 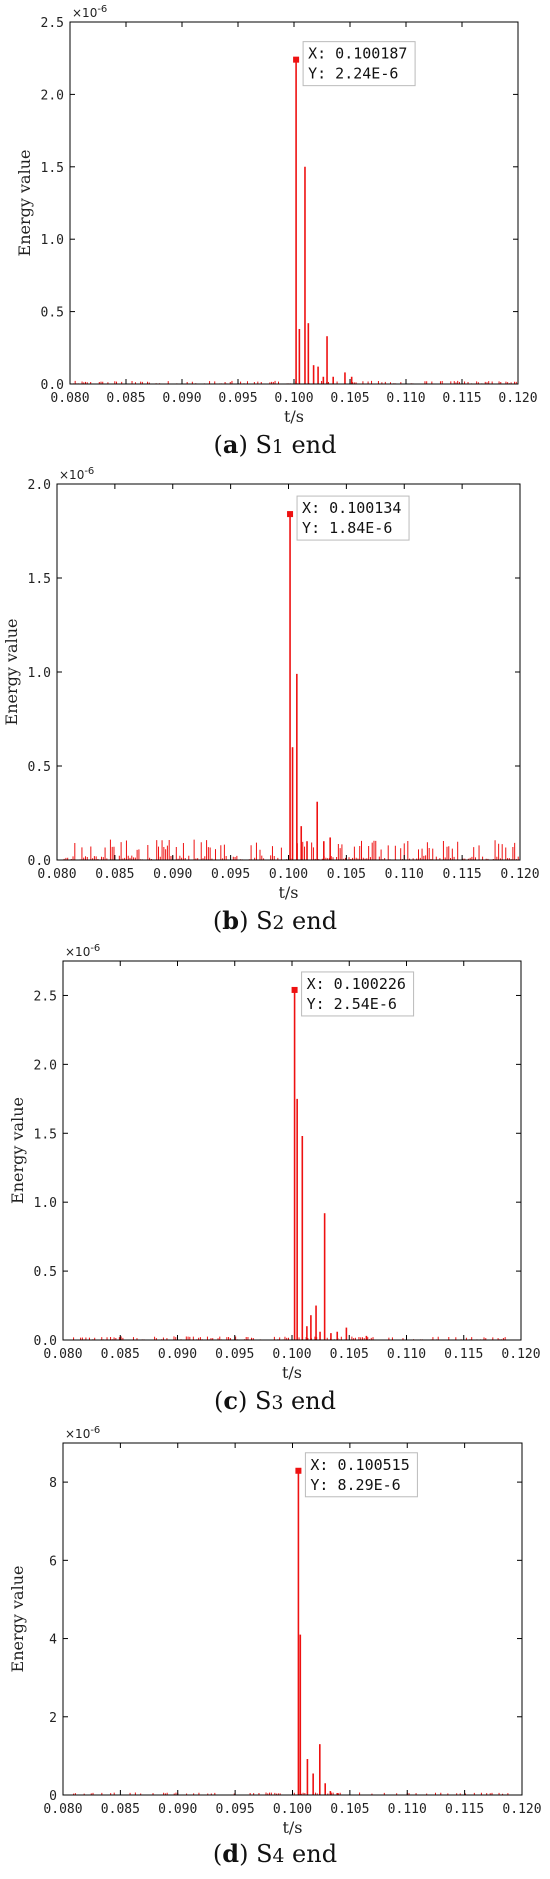 I want to click on annotation-x-text: X: 0.100515, so click(x=359, y=1465).